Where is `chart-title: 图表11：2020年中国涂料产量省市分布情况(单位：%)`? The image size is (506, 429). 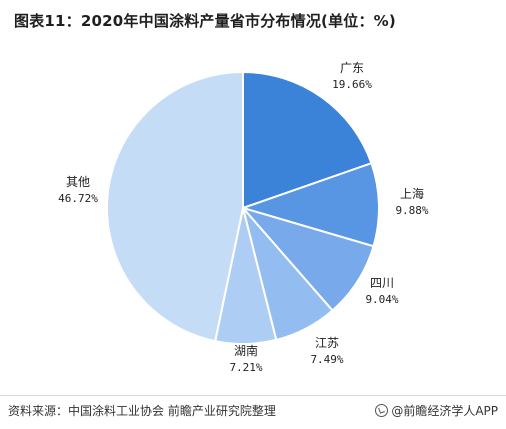
chart-title: 图表11：2020年中国涂料产量省市分布情况(单位：%) is located at coordinates (205, 21).